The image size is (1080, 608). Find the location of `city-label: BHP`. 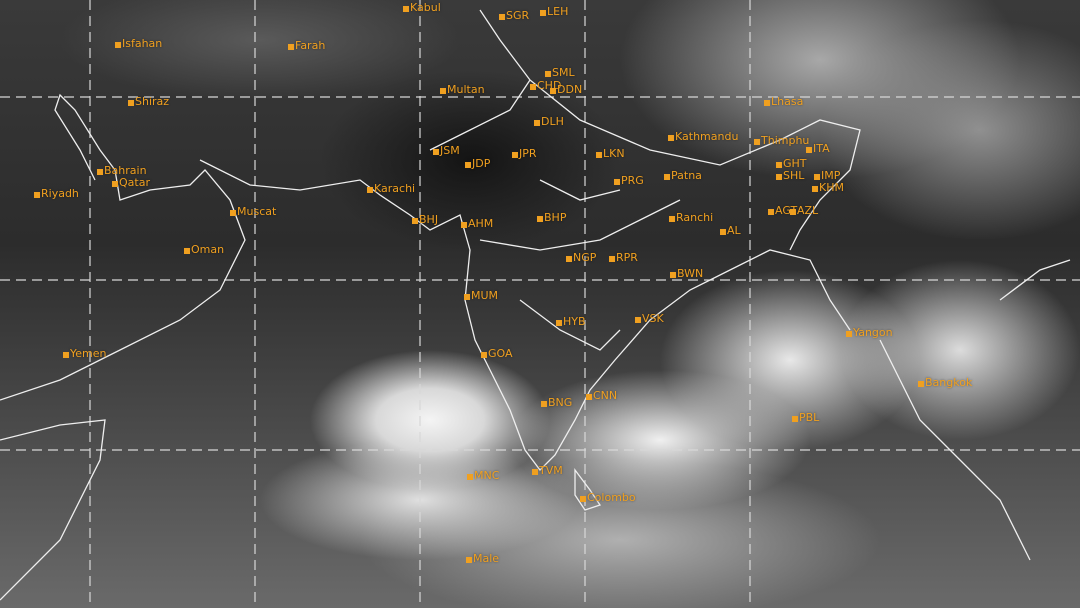

city-label: BHP is located at coordinates (551, 218).